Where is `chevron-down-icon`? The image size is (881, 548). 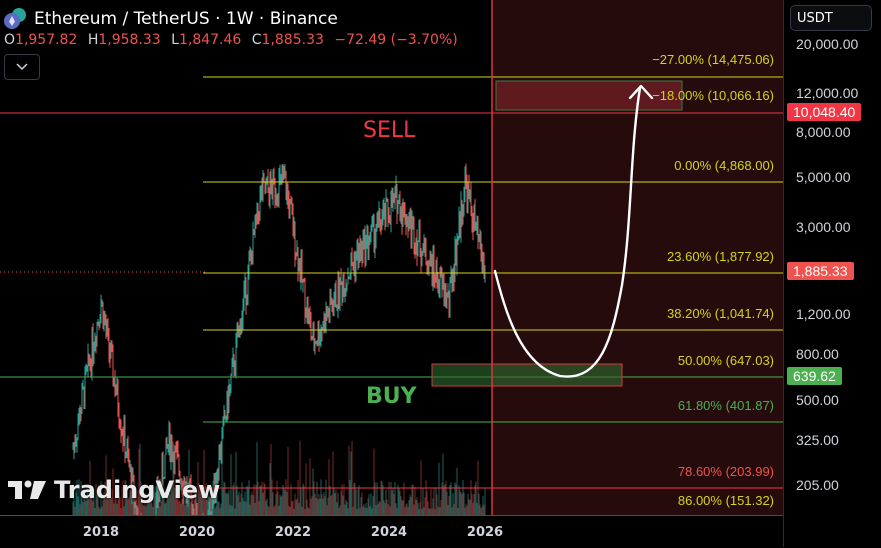
chevron-down-icon is located at coordinates (22, 67).